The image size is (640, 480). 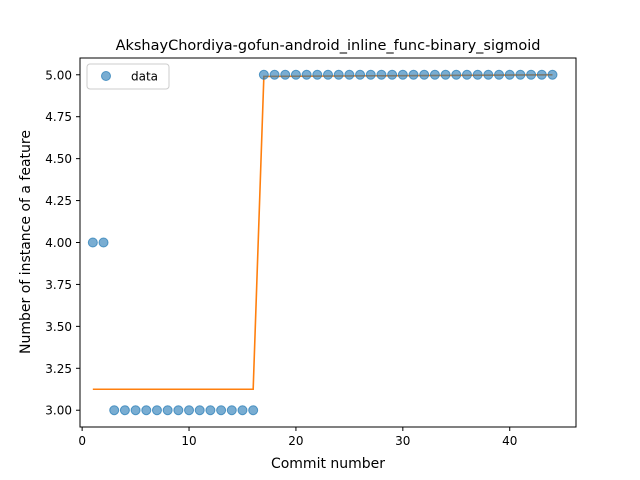 I want to click on y-tick-label: 3.50, so click(x=58, y=327).